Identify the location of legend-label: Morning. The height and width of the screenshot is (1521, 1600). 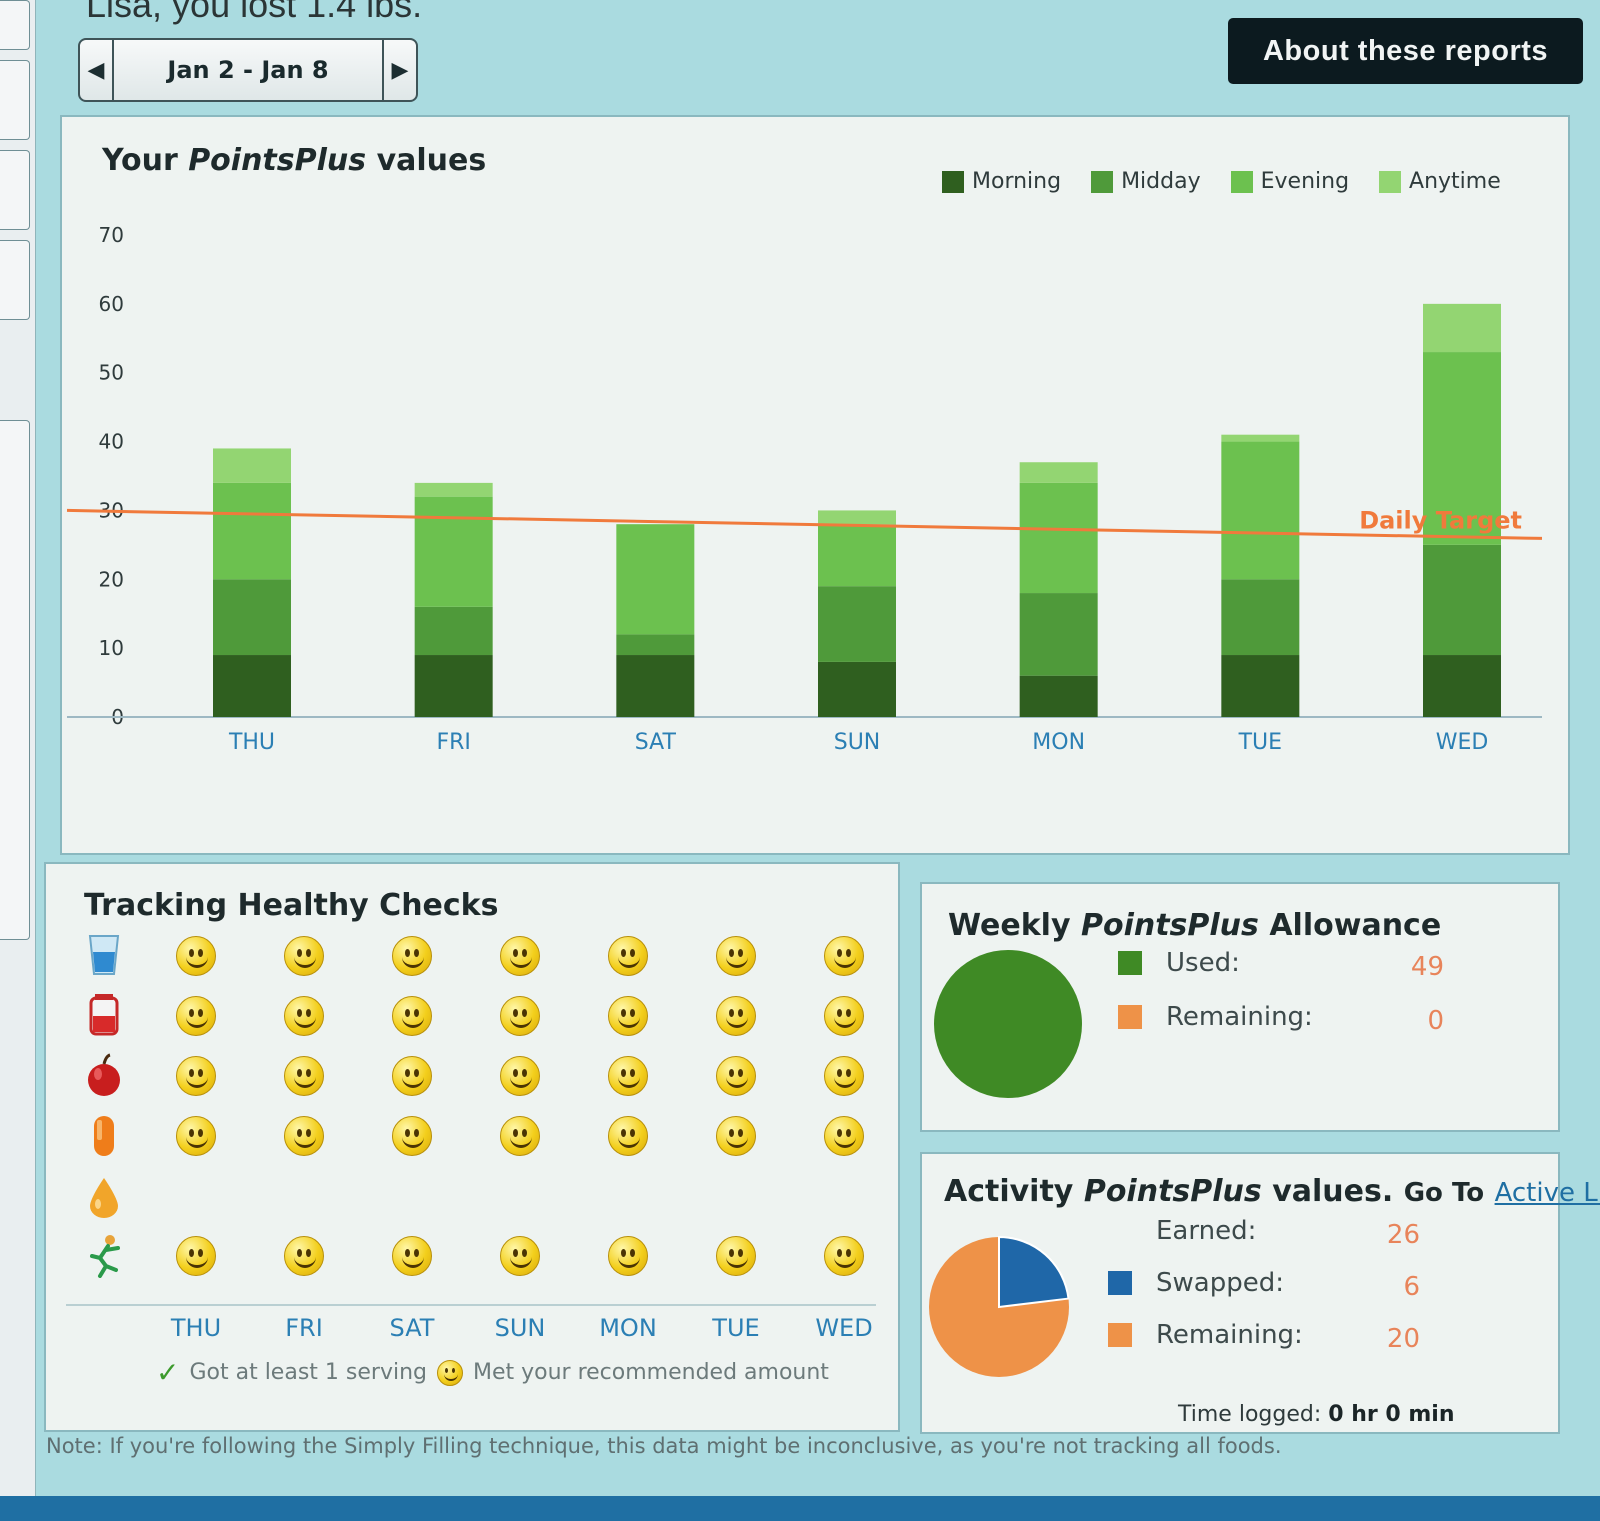
(1017, 181).